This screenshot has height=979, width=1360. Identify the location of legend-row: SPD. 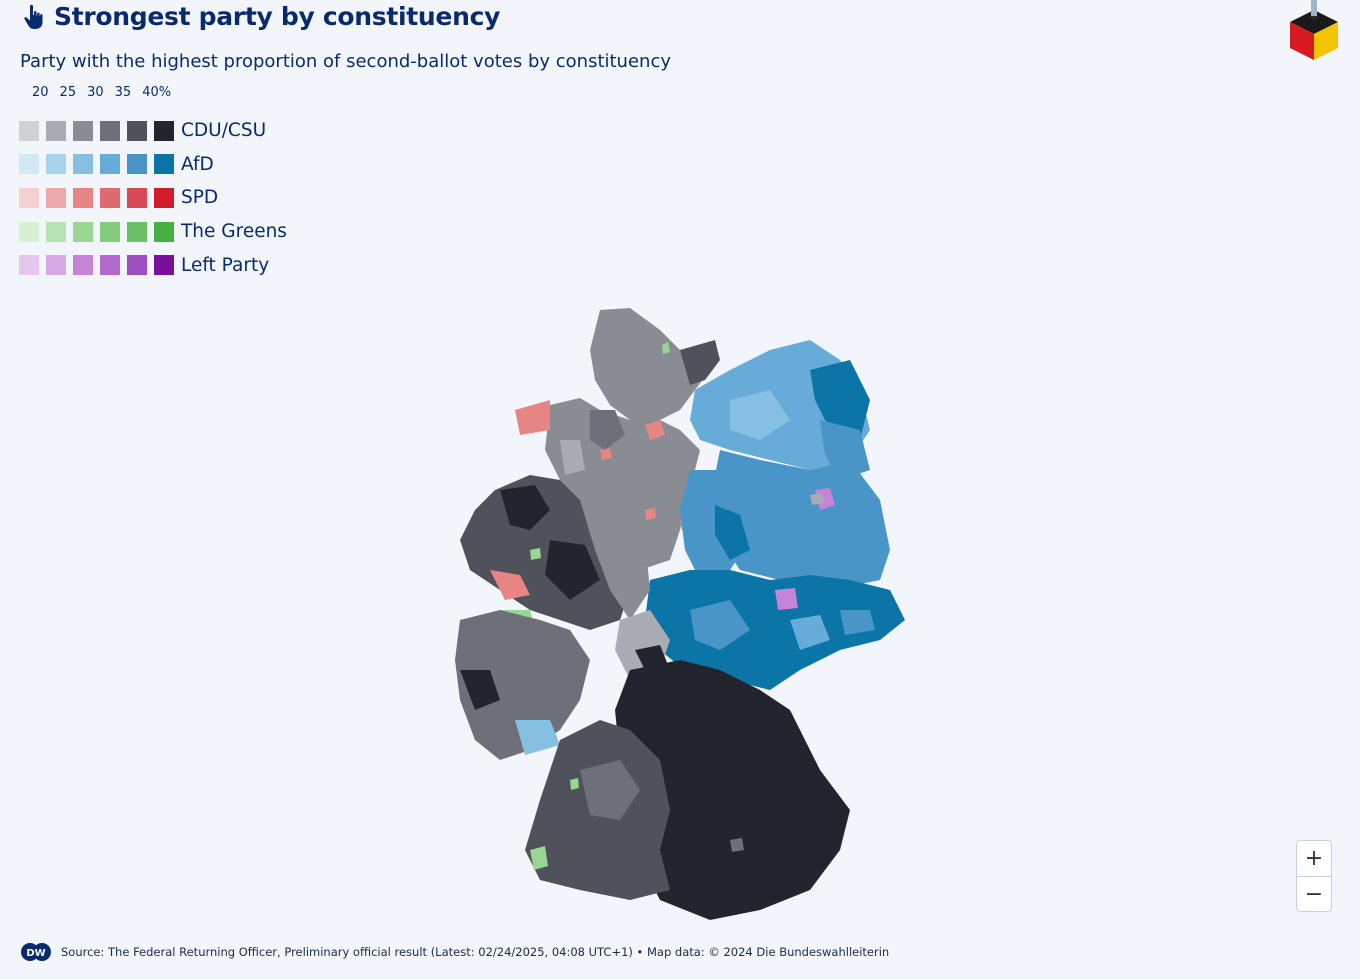
(153, 198).